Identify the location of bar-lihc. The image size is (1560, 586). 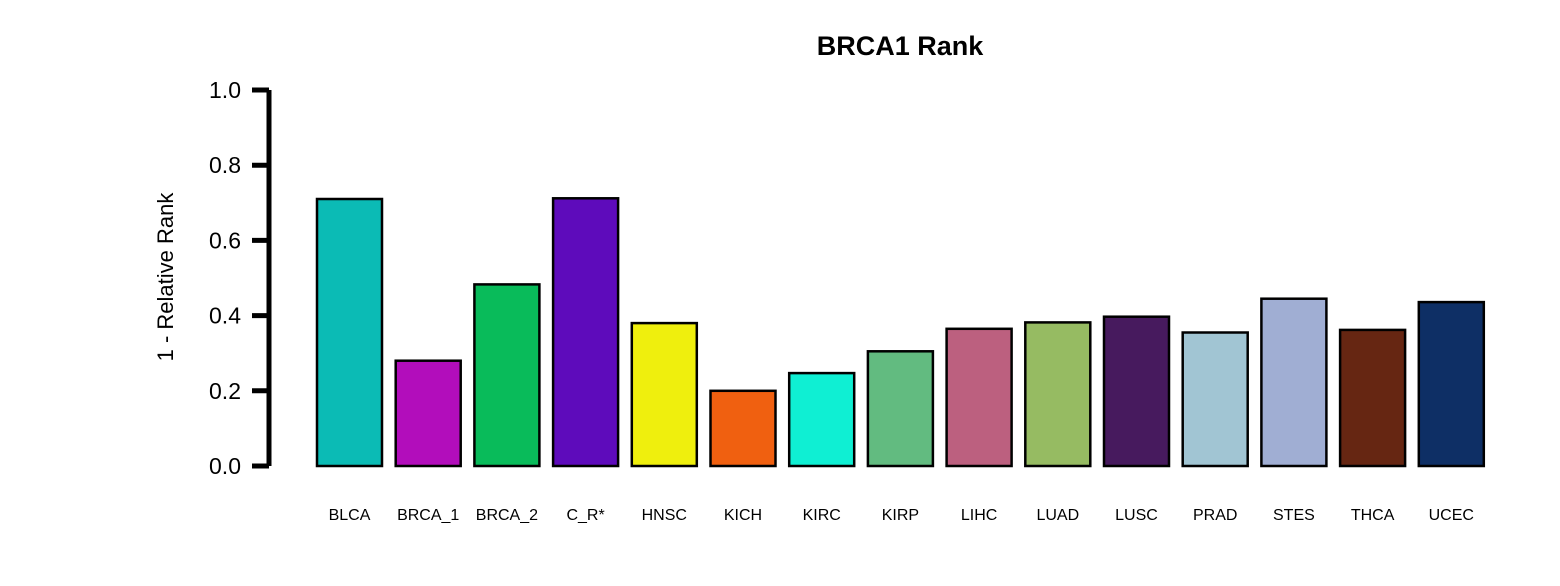
(979, 397).